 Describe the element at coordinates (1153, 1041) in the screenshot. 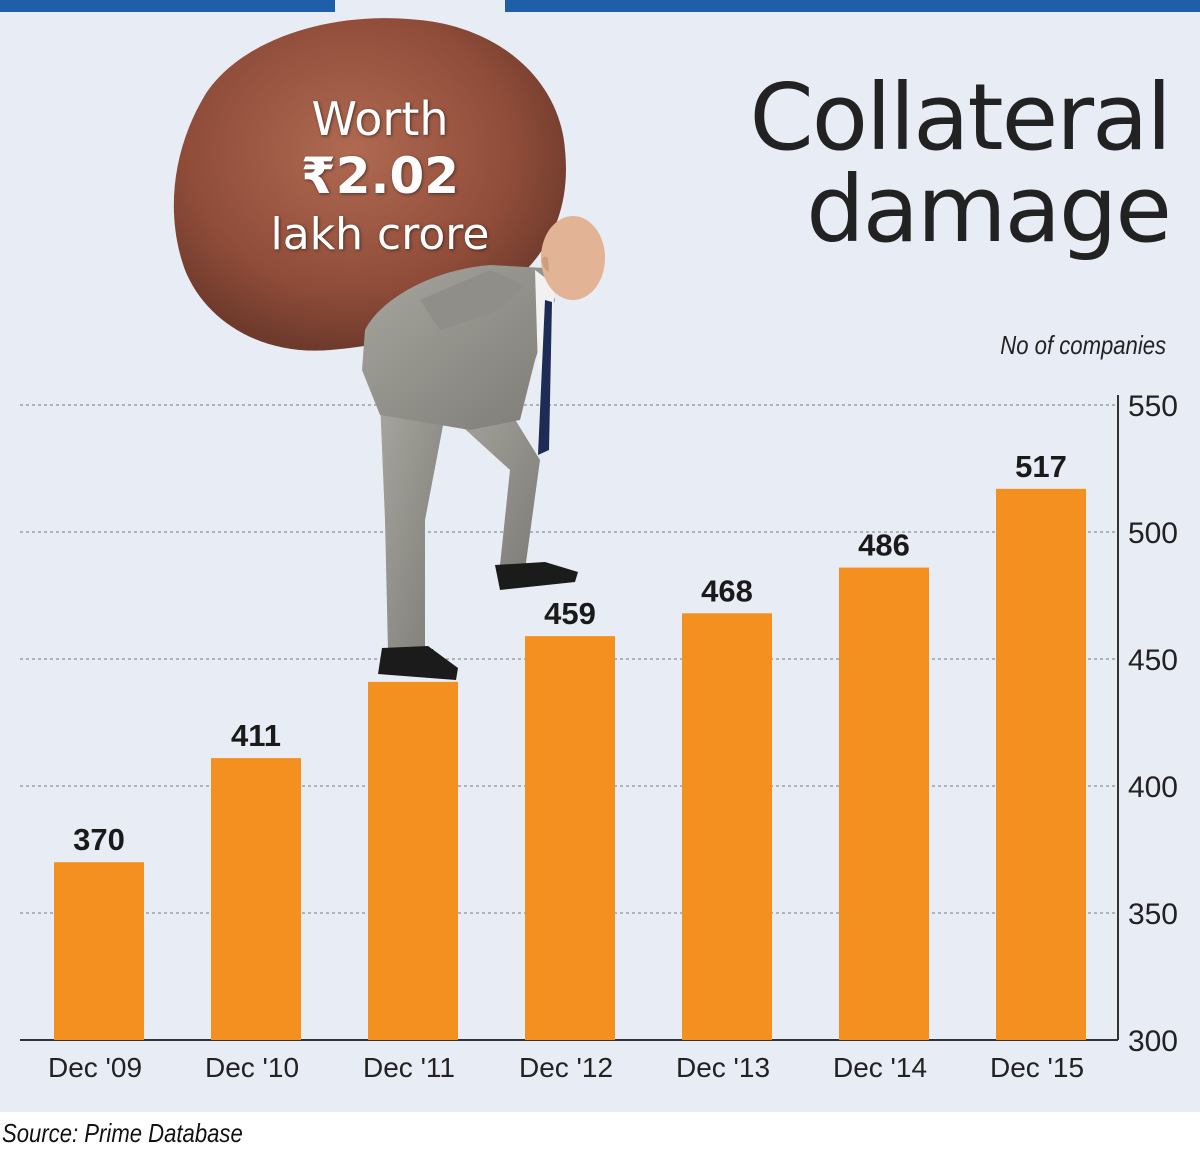

I see `y-tick-label-300: 300` at that location.